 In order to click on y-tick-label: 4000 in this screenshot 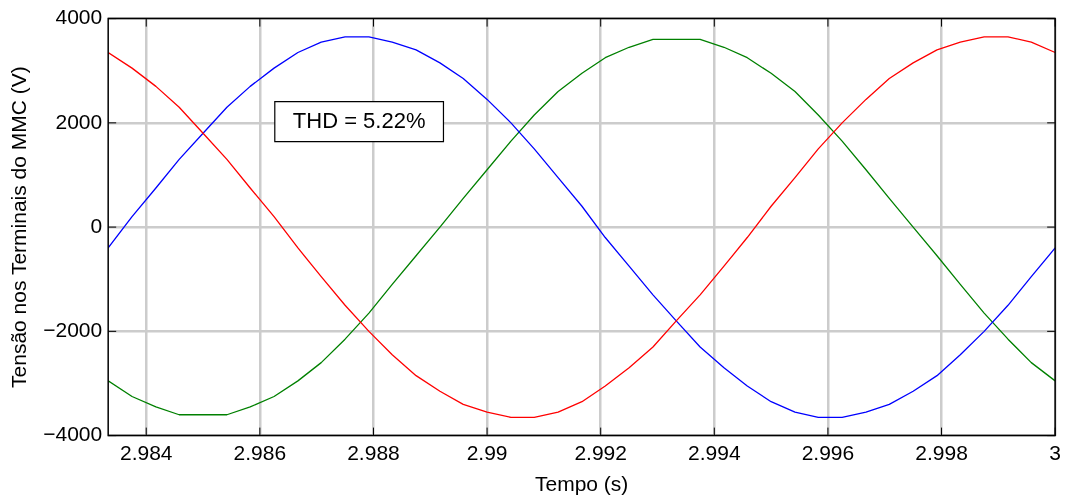, I will do `click(79, 17)`.